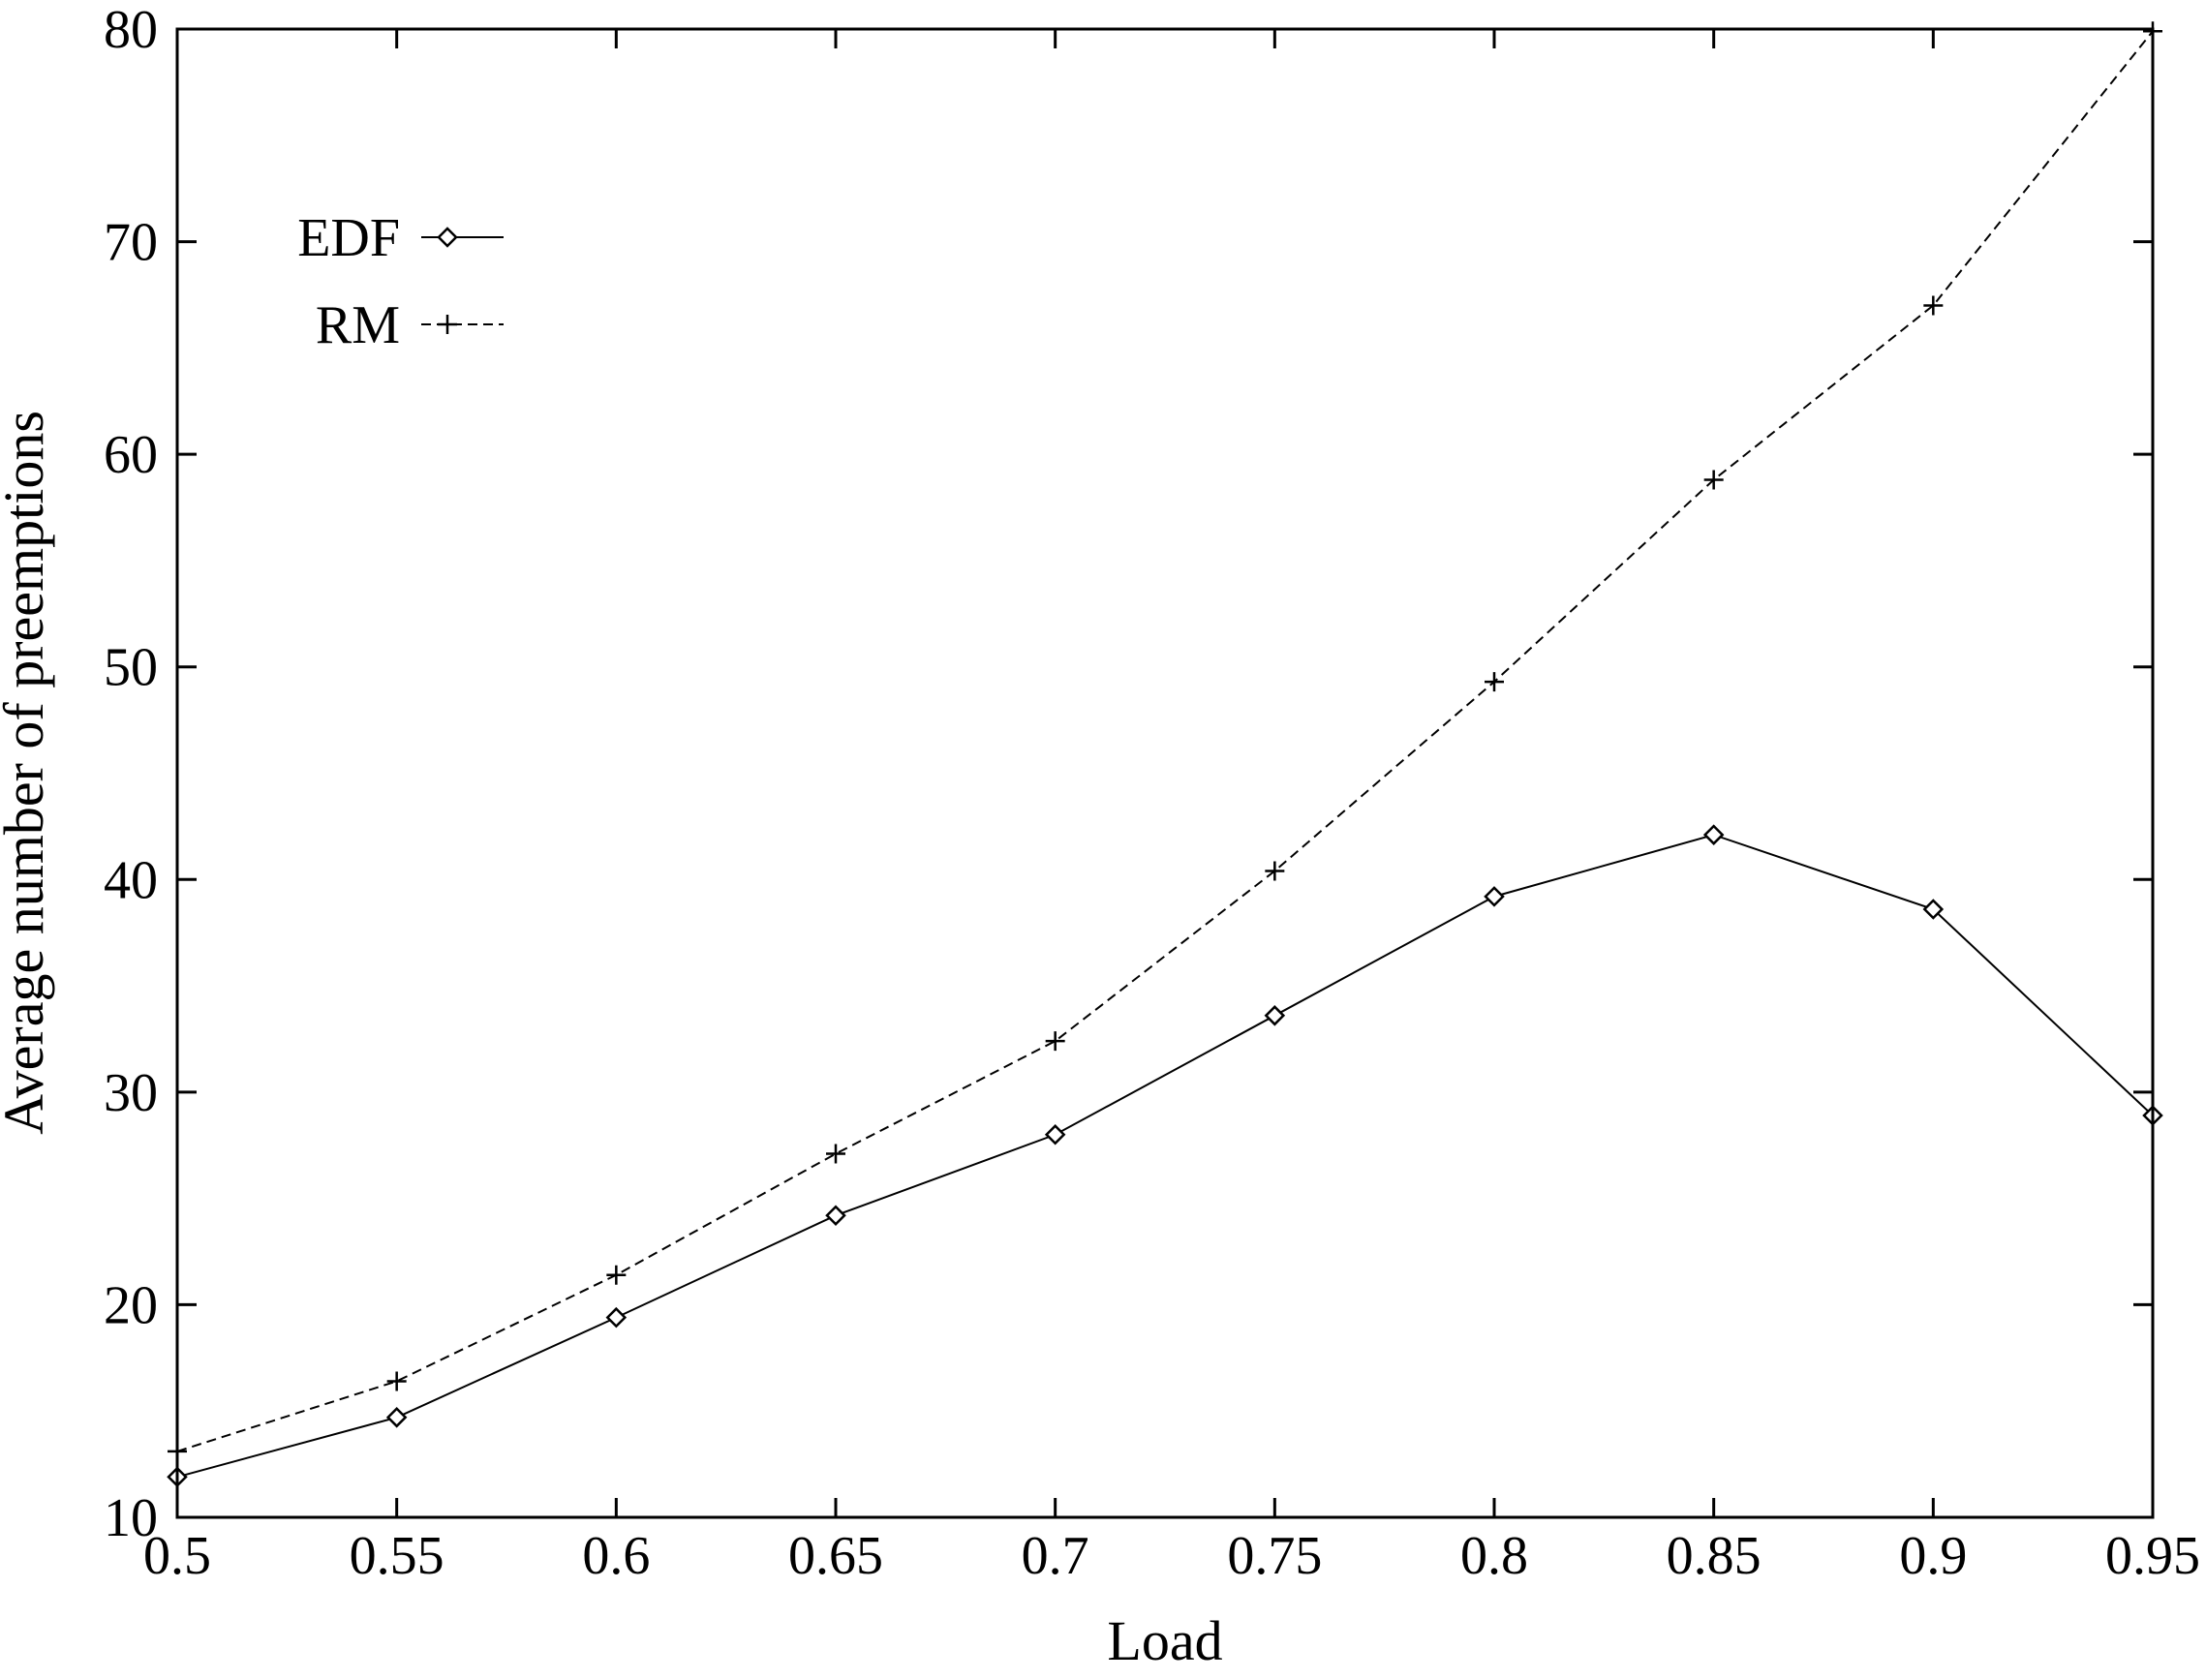 This screenshot has height=1680, width=2206. I want to click on y-tick-label: 80, so click(131, 30).